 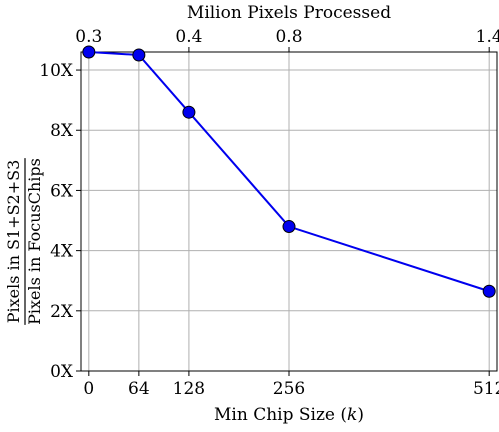 What do you see at coordinates (62, 252) in the screenshot?
I see `y-tick-label: 4X` at bounding box center [62, 252].